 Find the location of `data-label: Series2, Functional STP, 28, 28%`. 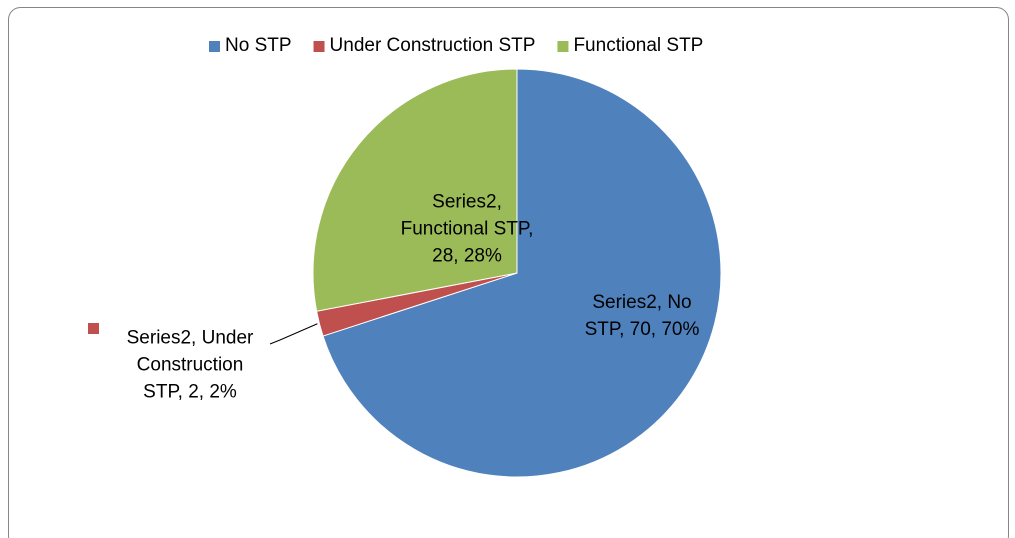

data-label: Series2, Functional STP, 28, 28% is located at coordinates (467, 229).